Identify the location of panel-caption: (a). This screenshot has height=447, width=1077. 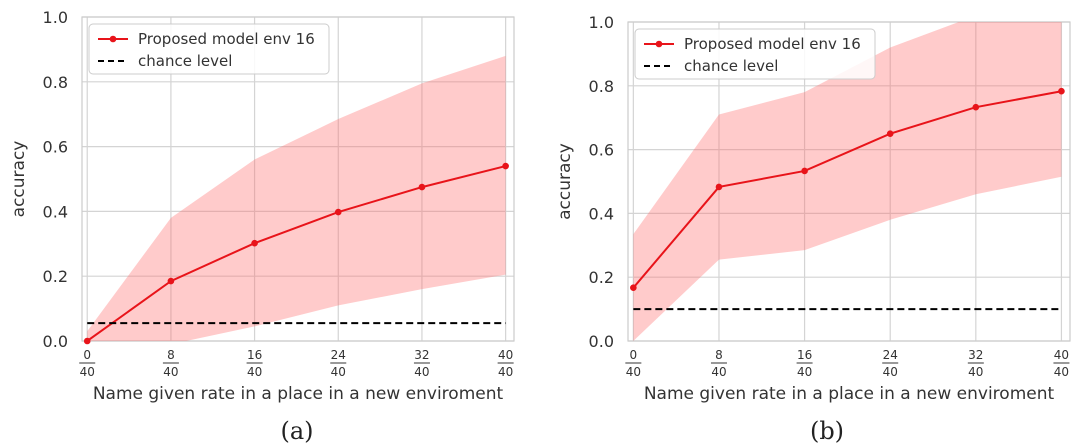
(296, 431).